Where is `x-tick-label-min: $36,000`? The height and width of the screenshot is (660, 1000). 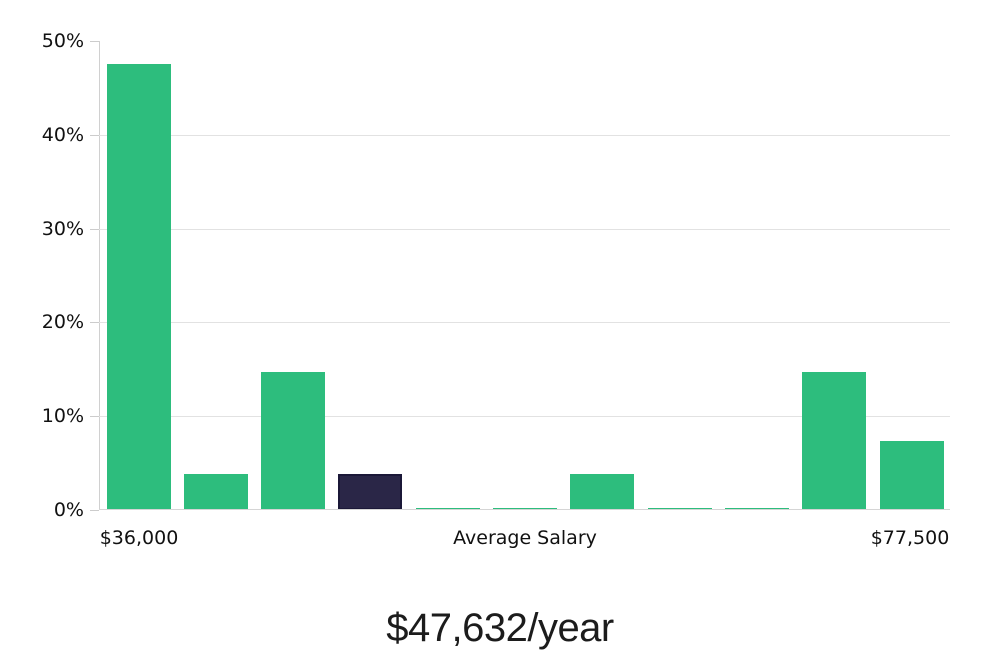 x-tick-label-min: $36,000 is located at coordinates (139, 538).